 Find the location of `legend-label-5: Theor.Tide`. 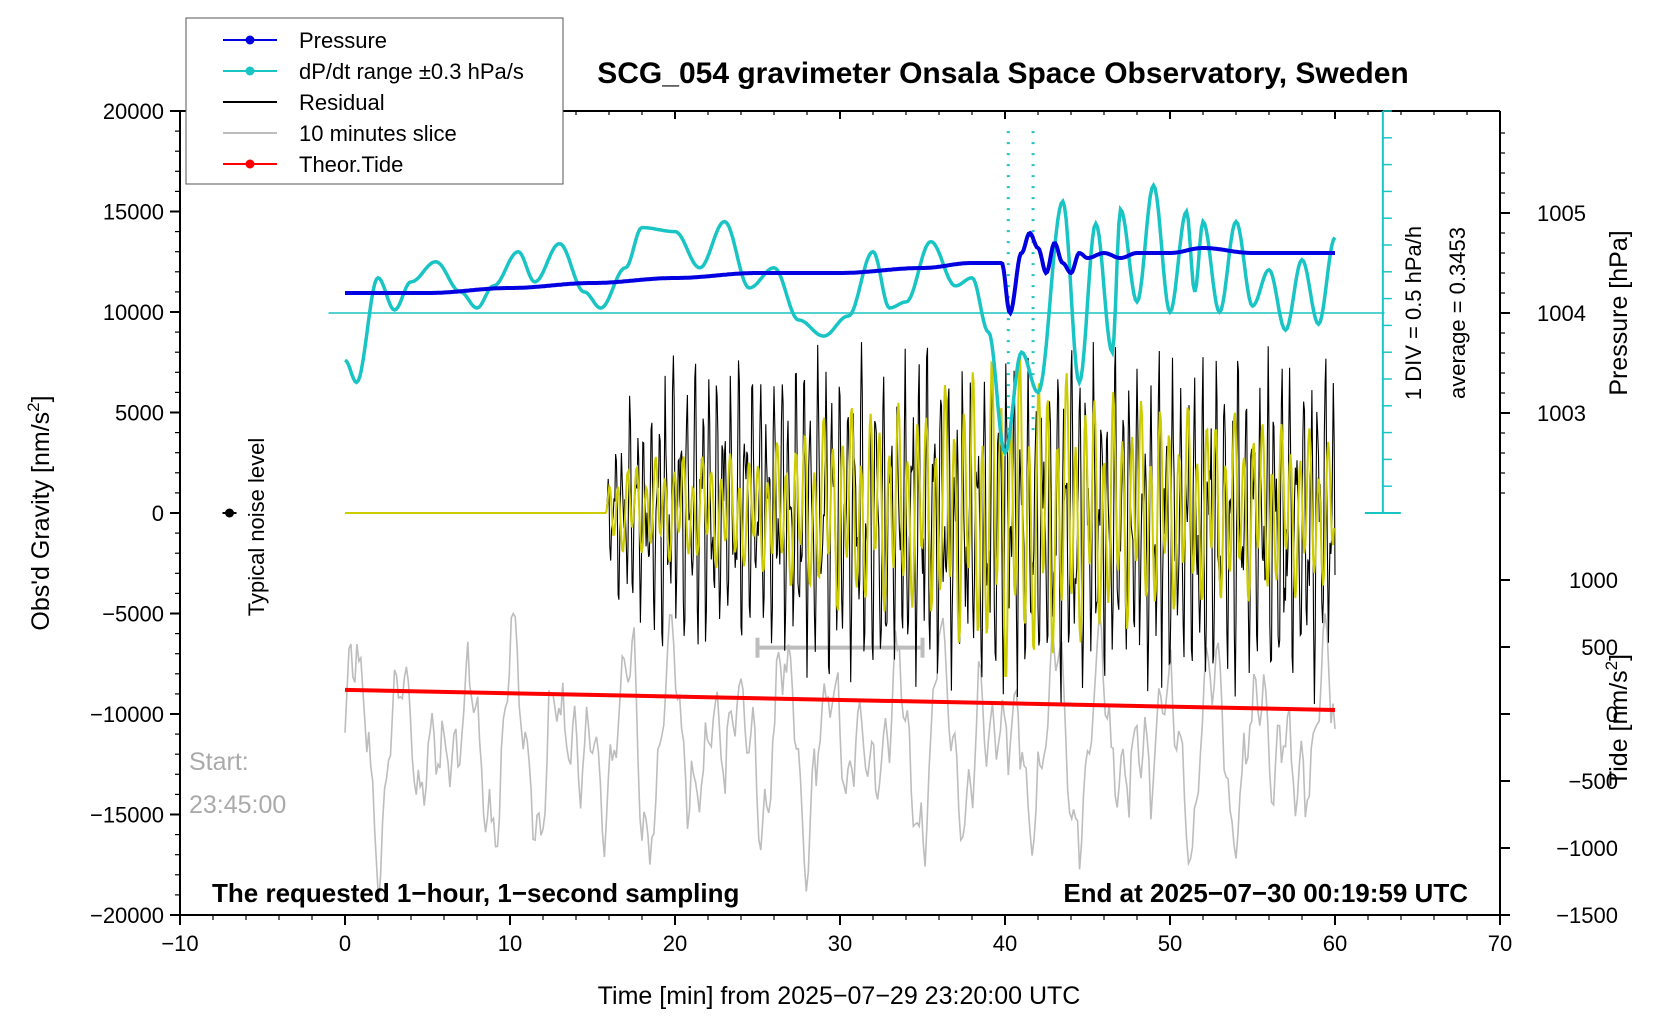

legend-label-5: Theor.Tide is located at coordinates (351, 164).